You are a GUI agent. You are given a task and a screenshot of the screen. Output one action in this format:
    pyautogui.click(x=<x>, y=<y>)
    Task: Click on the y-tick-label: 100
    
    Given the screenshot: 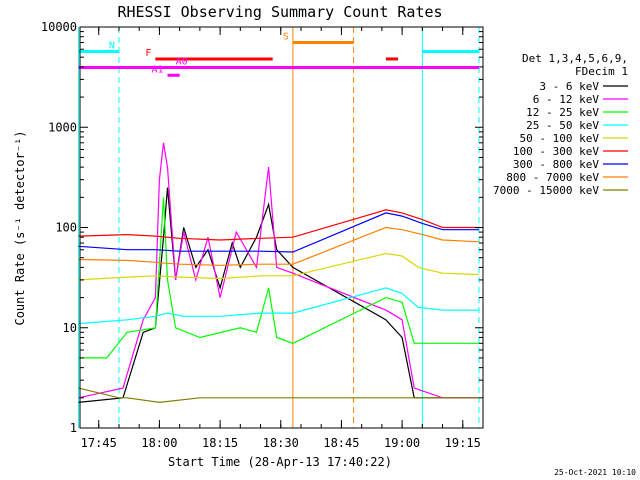 What is the action you would take?
    pyautogui.click(x=66, y=228)
    